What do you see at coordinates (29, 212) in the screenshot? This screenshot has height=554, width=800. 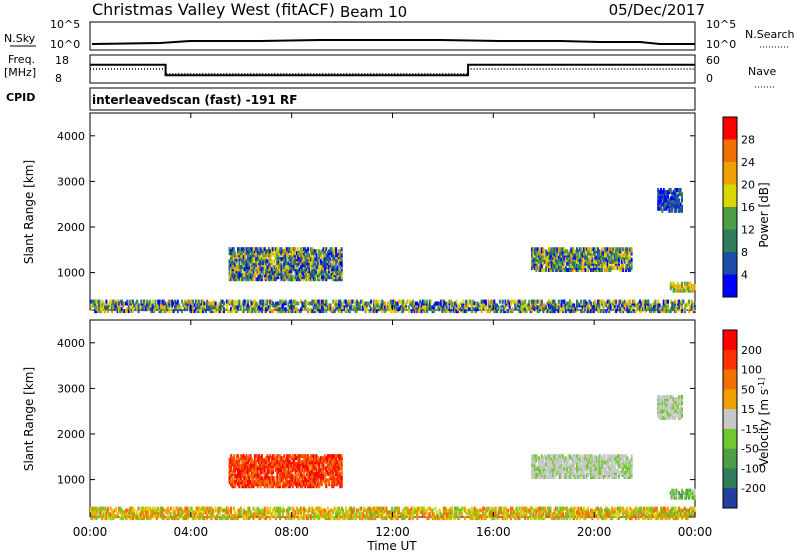 I see `power-ylabel: Slant Range [km]` at bounding box center [29, 212].